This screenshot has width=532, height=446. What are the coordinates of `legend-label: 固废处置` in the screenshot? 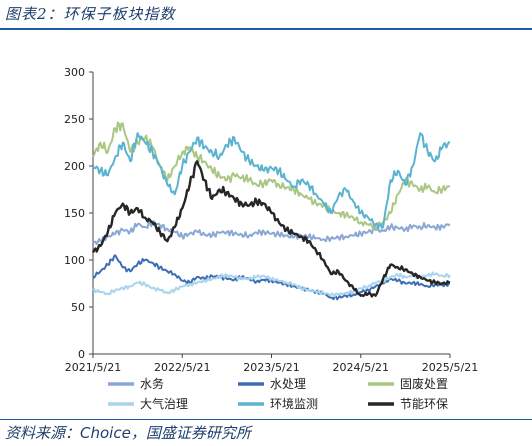 It's located at (424, 383).